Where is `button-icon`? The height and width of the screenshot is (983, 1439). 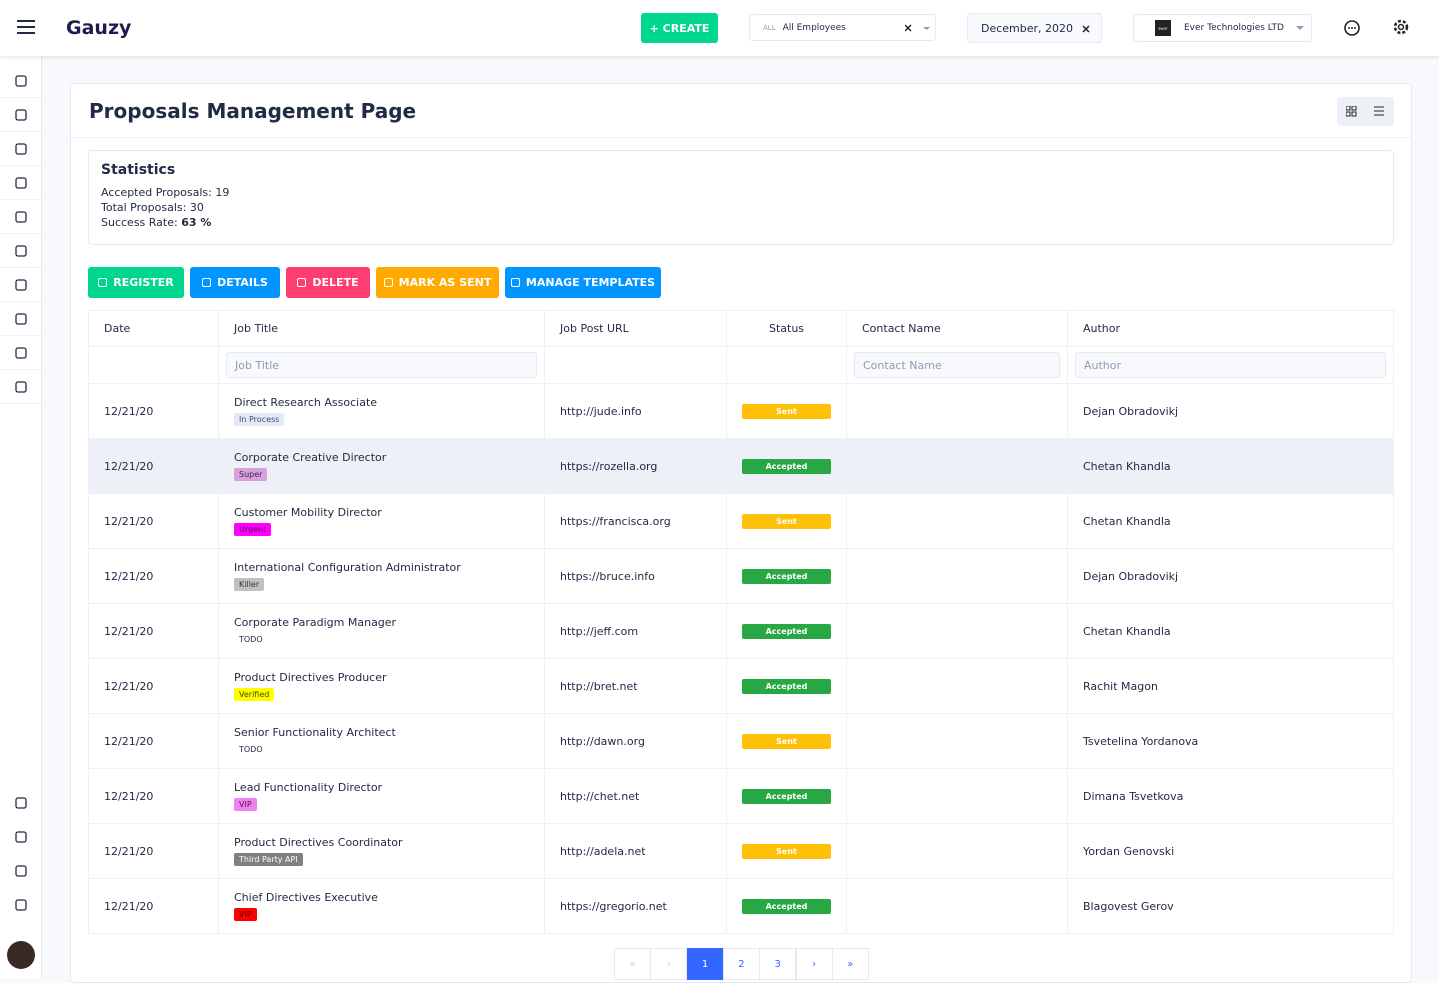 button-icon is located at coordinates (302, 282).